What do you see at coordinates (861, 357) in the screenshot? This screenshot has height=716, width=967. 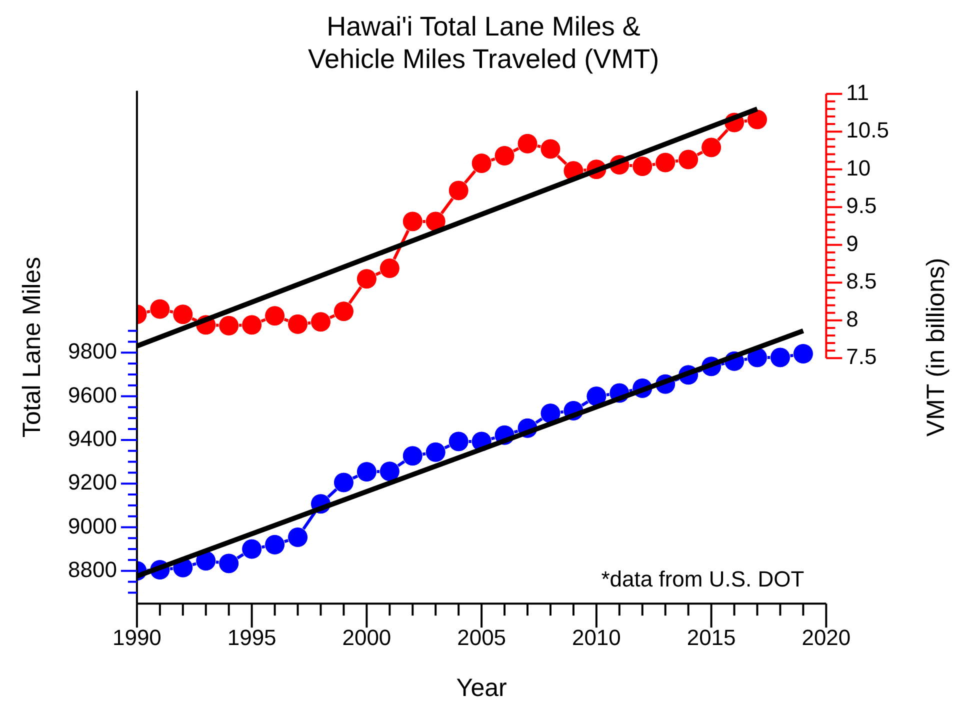 I see `y2-tick-label: 7.5` at bounding box center [861, 357].